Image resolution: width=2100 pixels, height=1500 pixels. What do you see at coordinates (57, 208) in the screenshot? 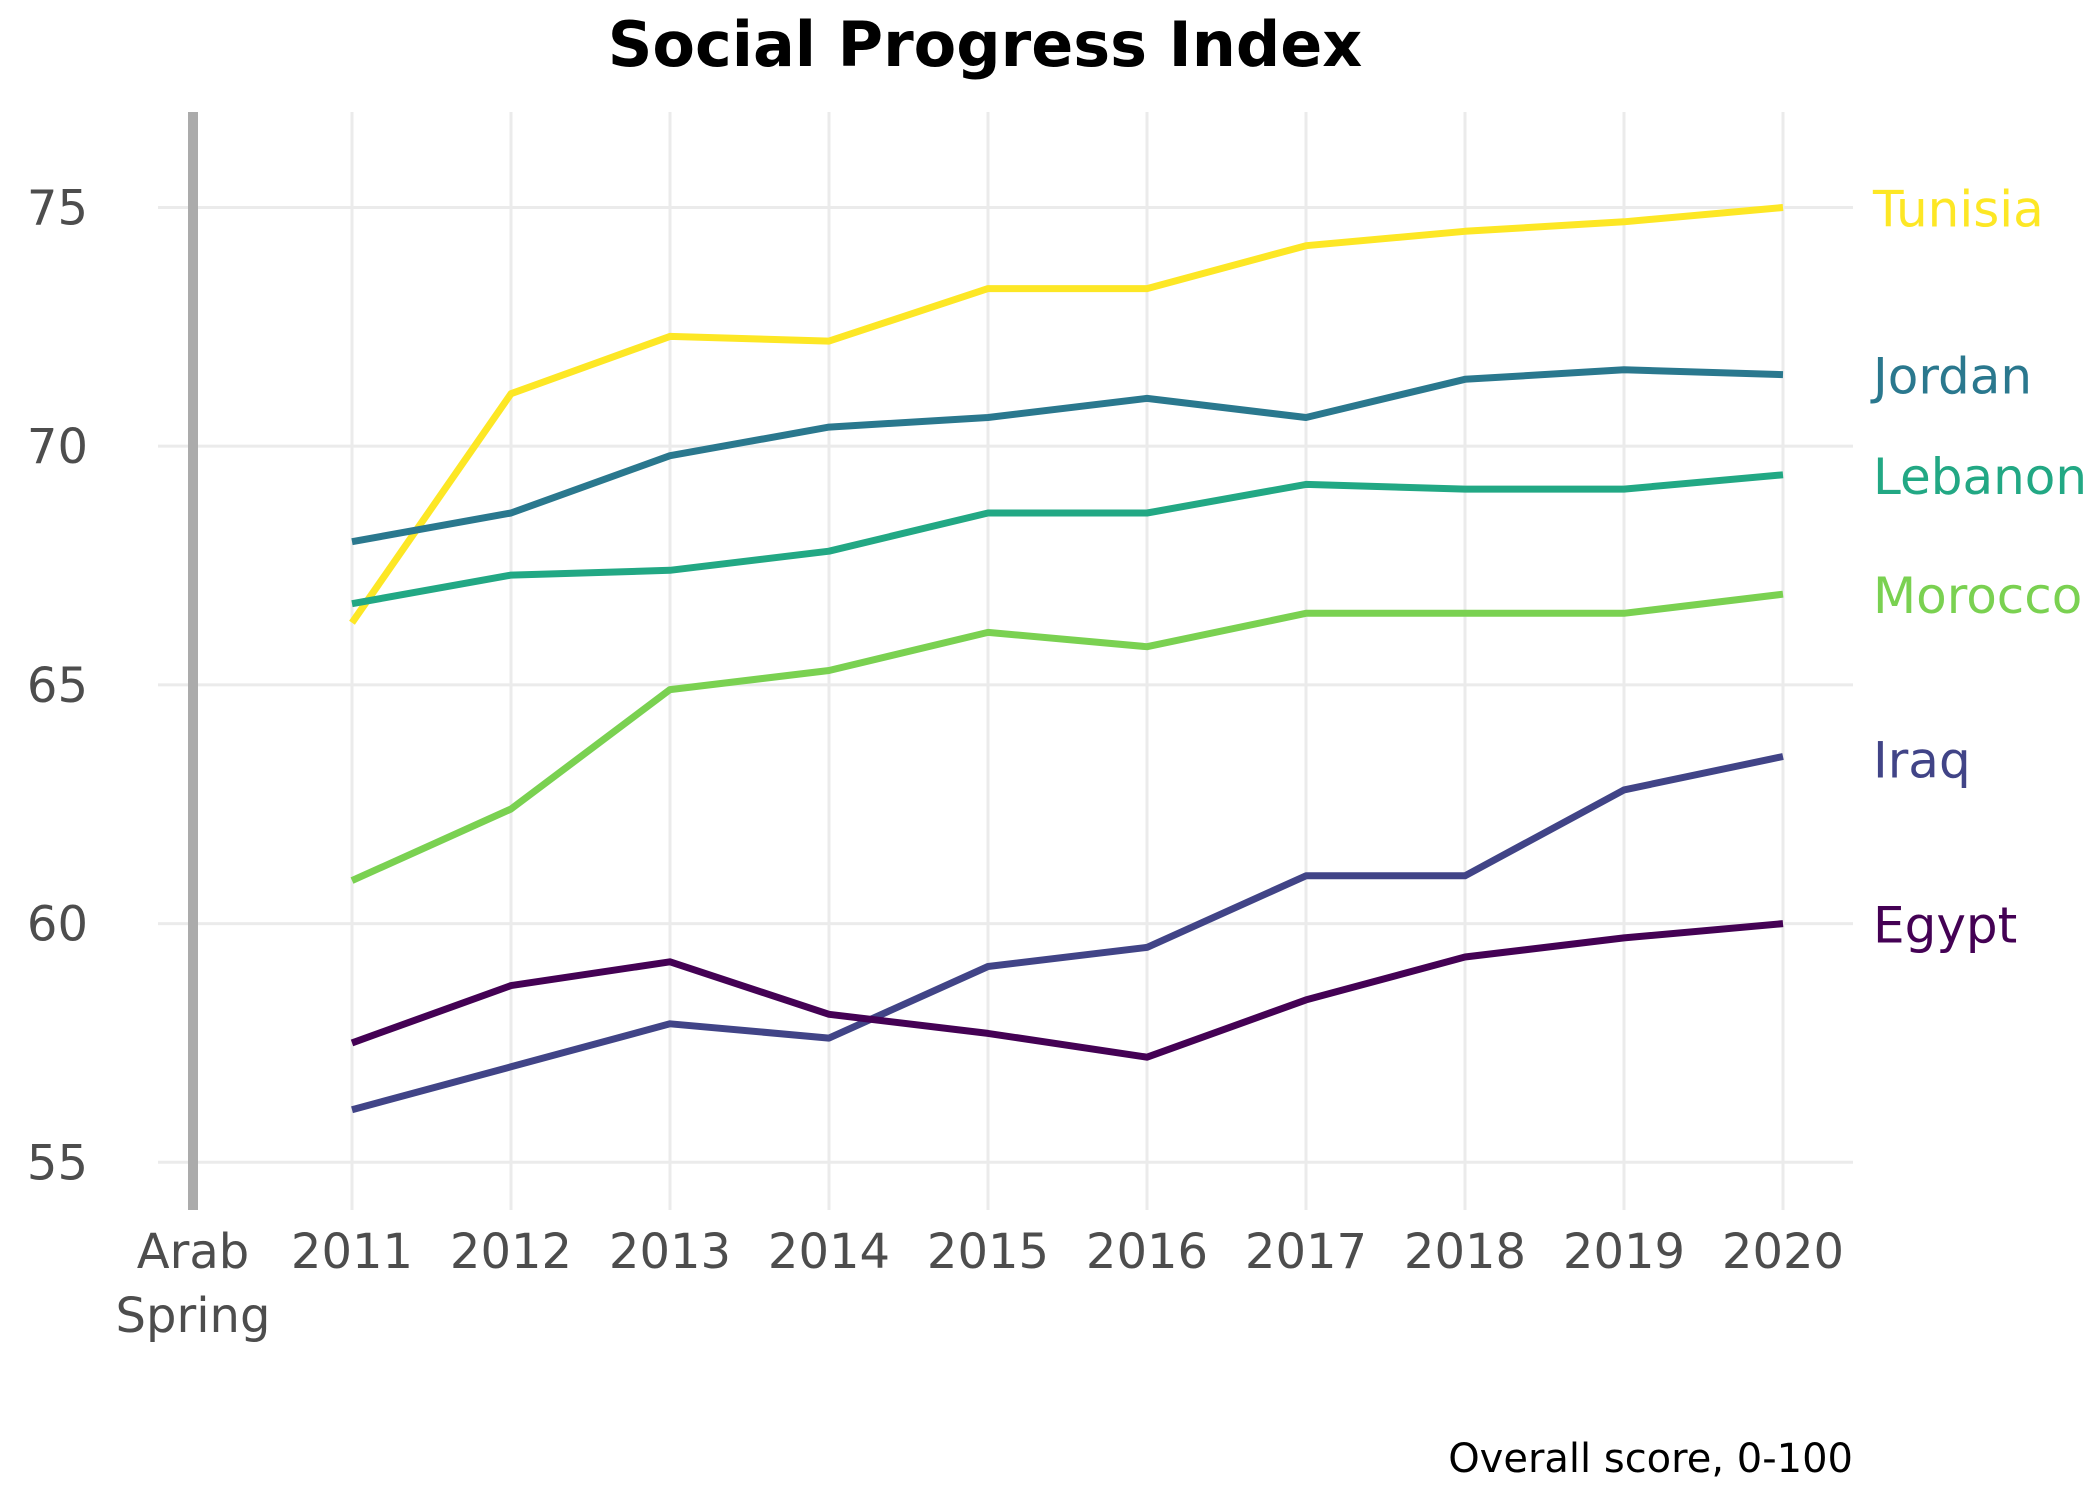
I see `y-tick-label: 75` at bounding box center [57, 208].